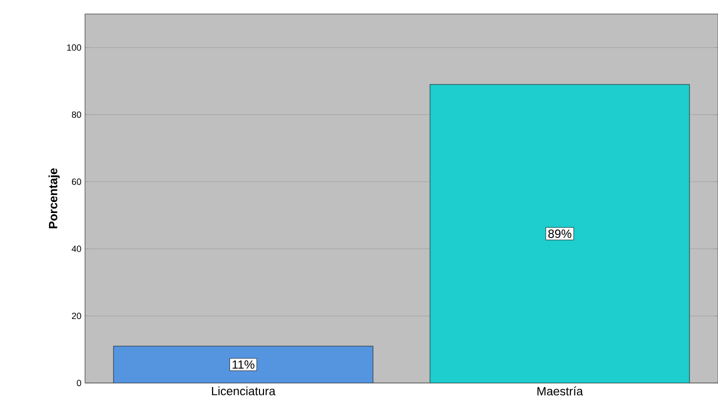  Describe the element at coordinates (54, 198) in the screenshot. I see `y-axis-title: Porcentaje` at that location.